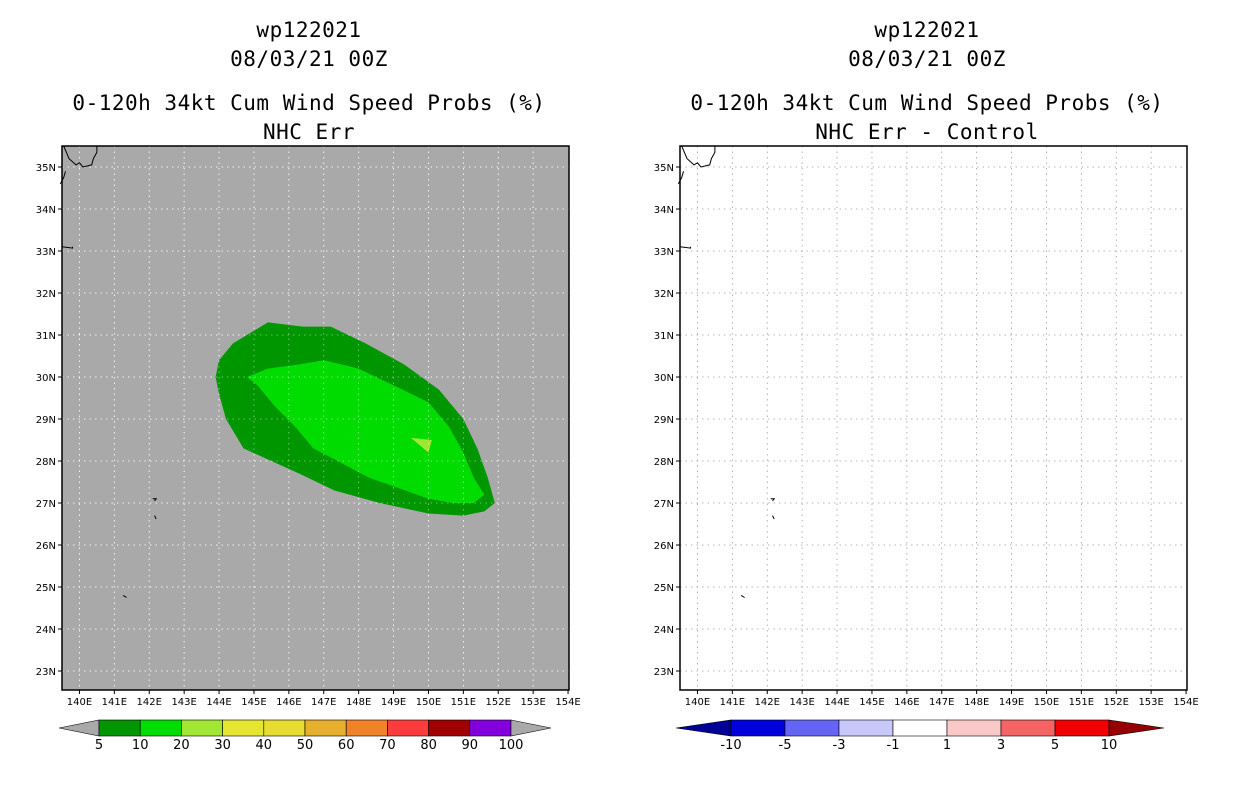  What do you see at coordinates (1046, 702) in the screenshot?
I see `lon-label: 150E` at bounding box center [1046, 702].